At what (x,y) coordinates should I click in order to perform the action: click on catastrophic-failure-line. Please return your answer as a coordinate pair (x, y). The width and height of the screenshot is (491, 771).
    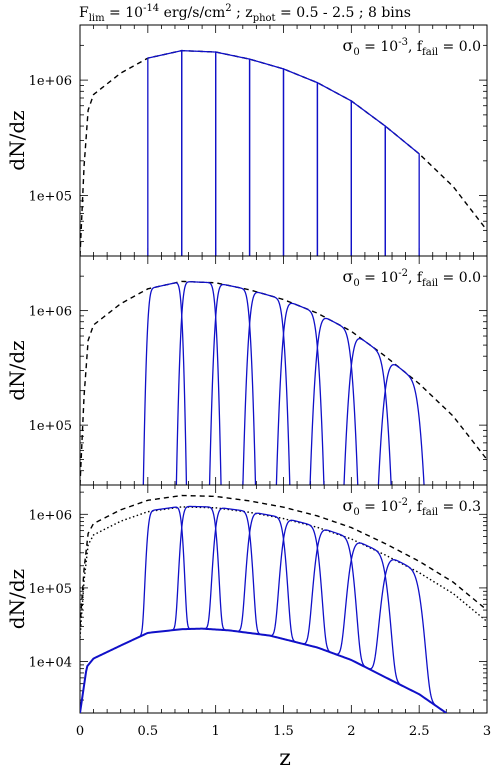
    Looking at the image, I should click on (263, 670).